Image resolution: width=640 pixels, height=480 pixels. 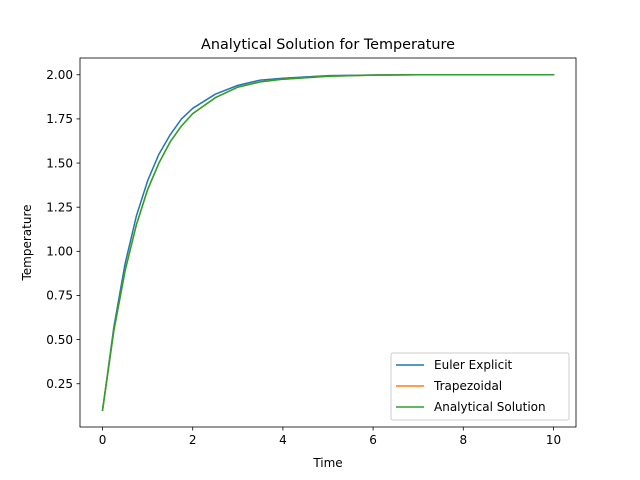 What do you see at coordinates (59, 252) in the screenshot?
I see `y-tick-label: 1.00` at bounding box center [59, 252].